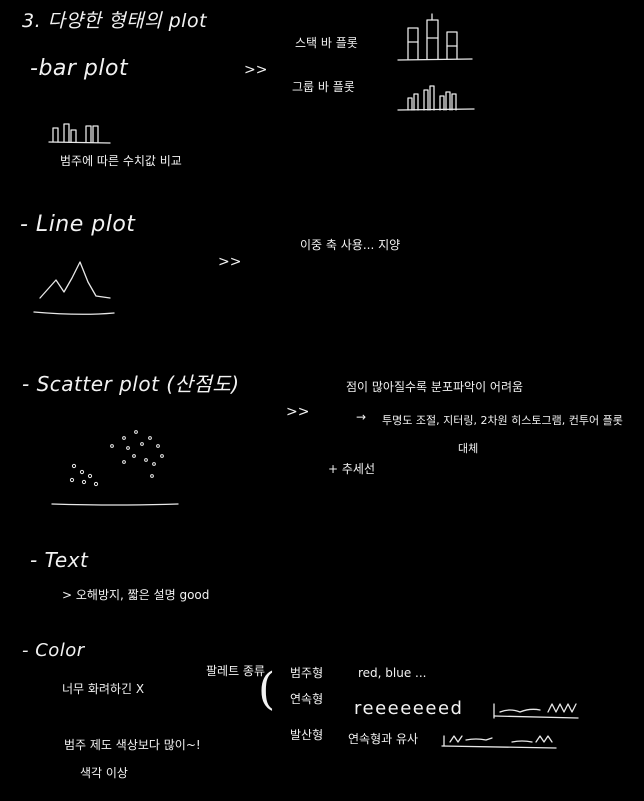  Describe the element at coordinates (230, 262) in the screenshot. I see `line-arrow: >>` at that location.